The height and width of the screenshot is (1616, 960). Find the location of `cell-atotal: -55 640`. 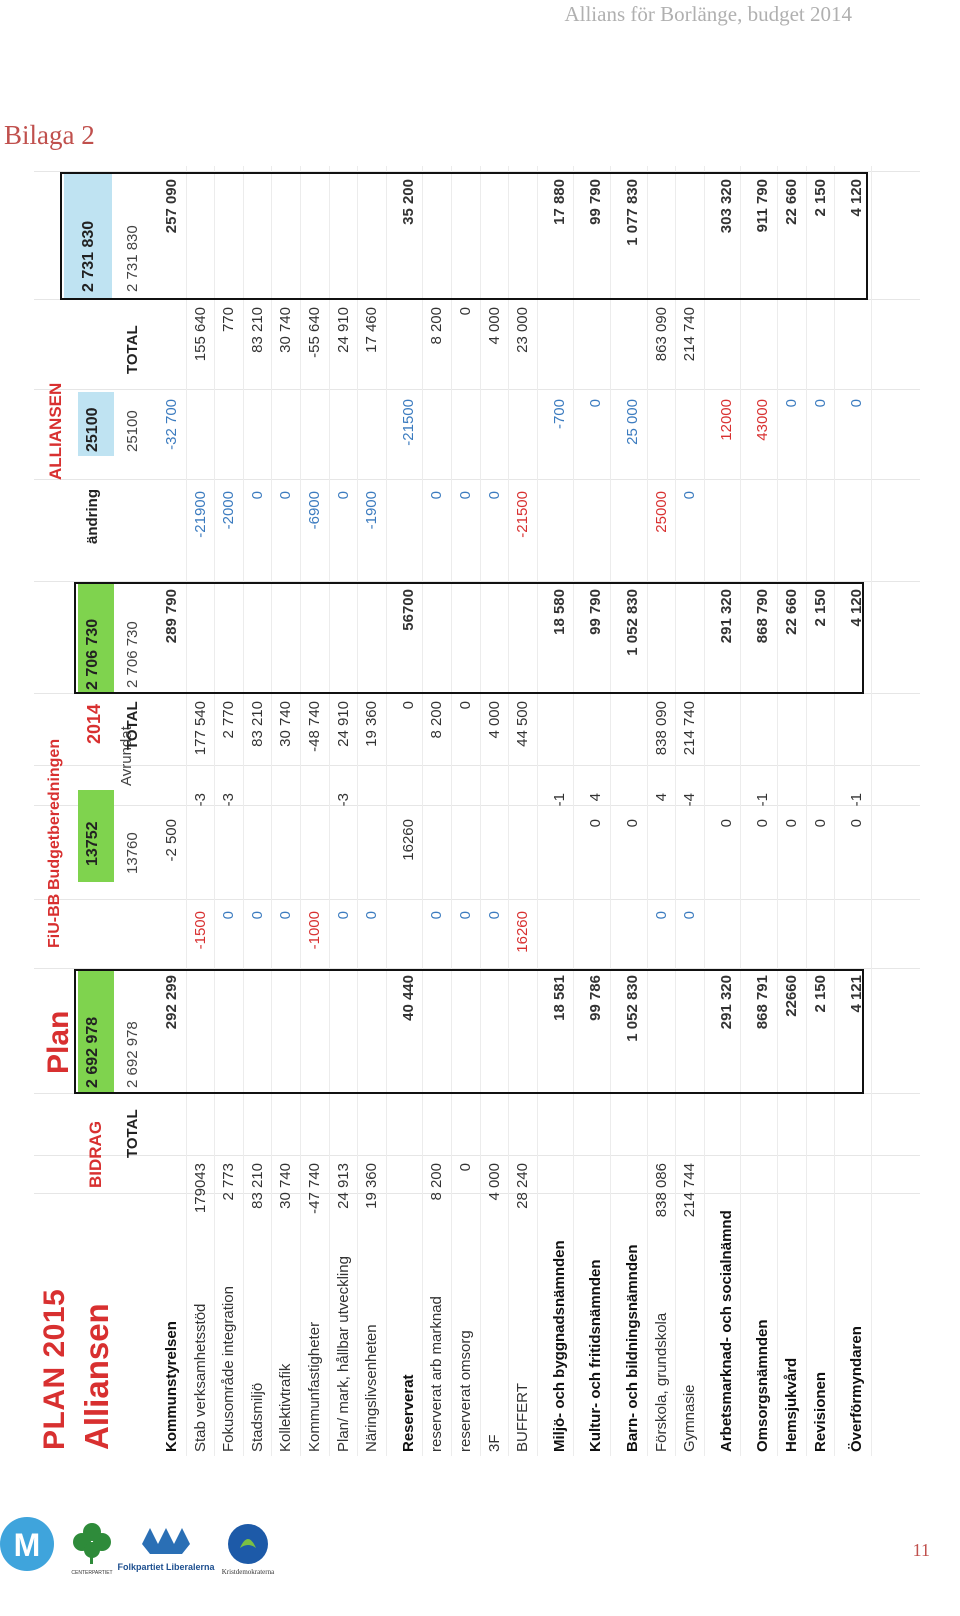

cell-atotal: -55 640 is located at coordinates (314, 332).